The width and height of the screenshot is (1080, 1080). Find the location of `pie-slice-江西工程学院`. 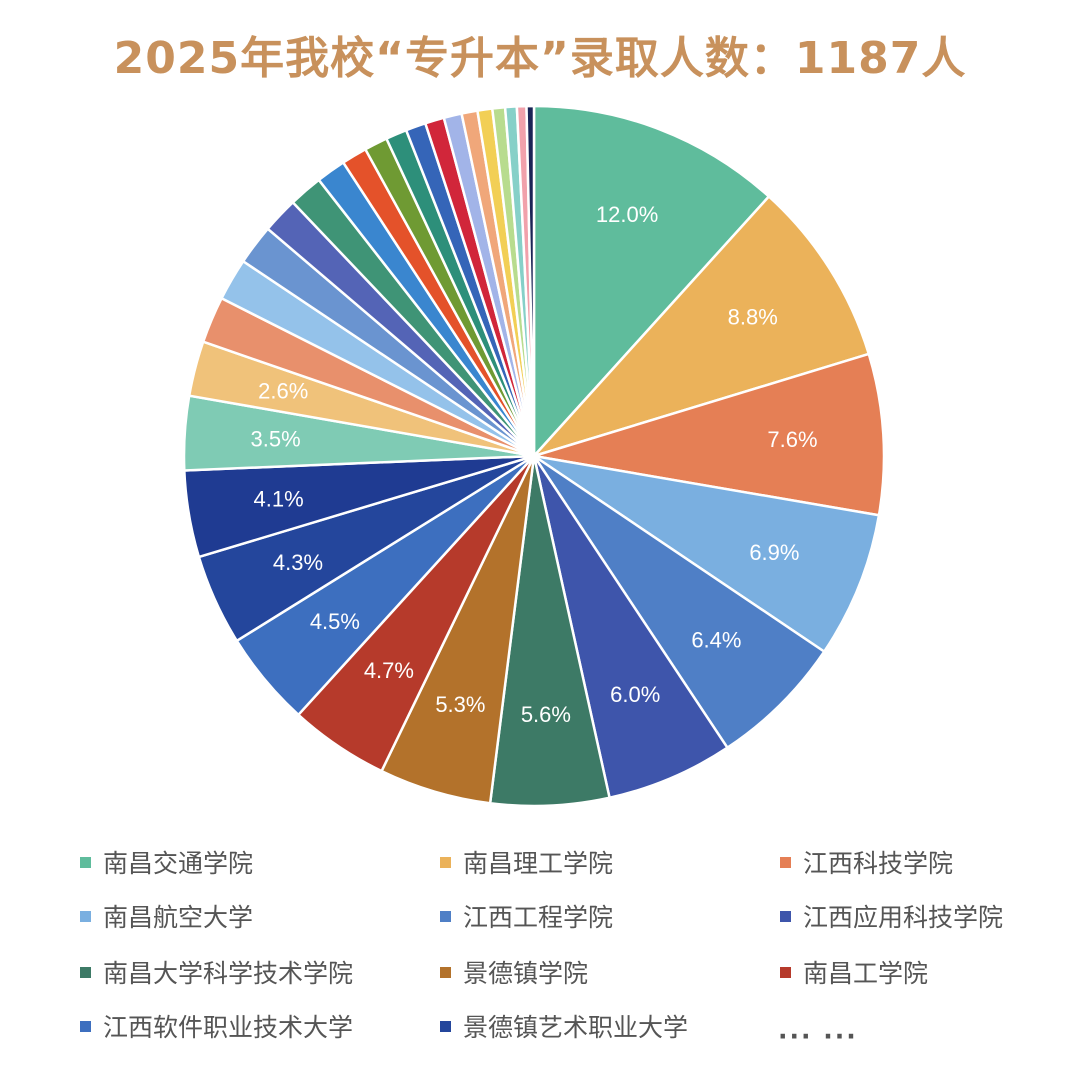

pie-slice-江西工程学院 is located at coordinates (679, 601).